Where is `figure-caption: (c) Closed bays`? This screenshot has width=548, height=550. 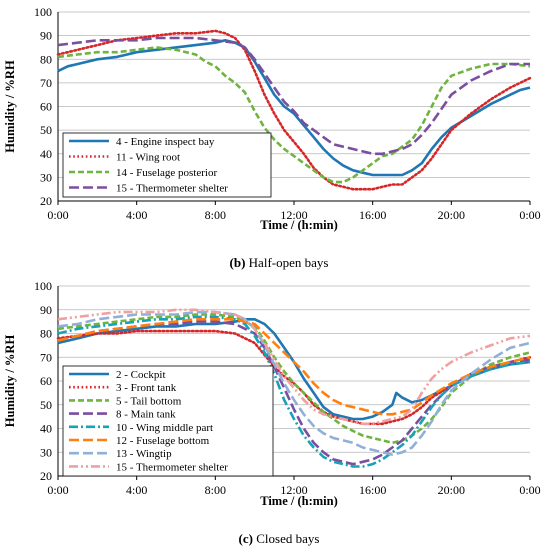
figure-caption: (c) Closed bays is located at coordinates (279, 538).